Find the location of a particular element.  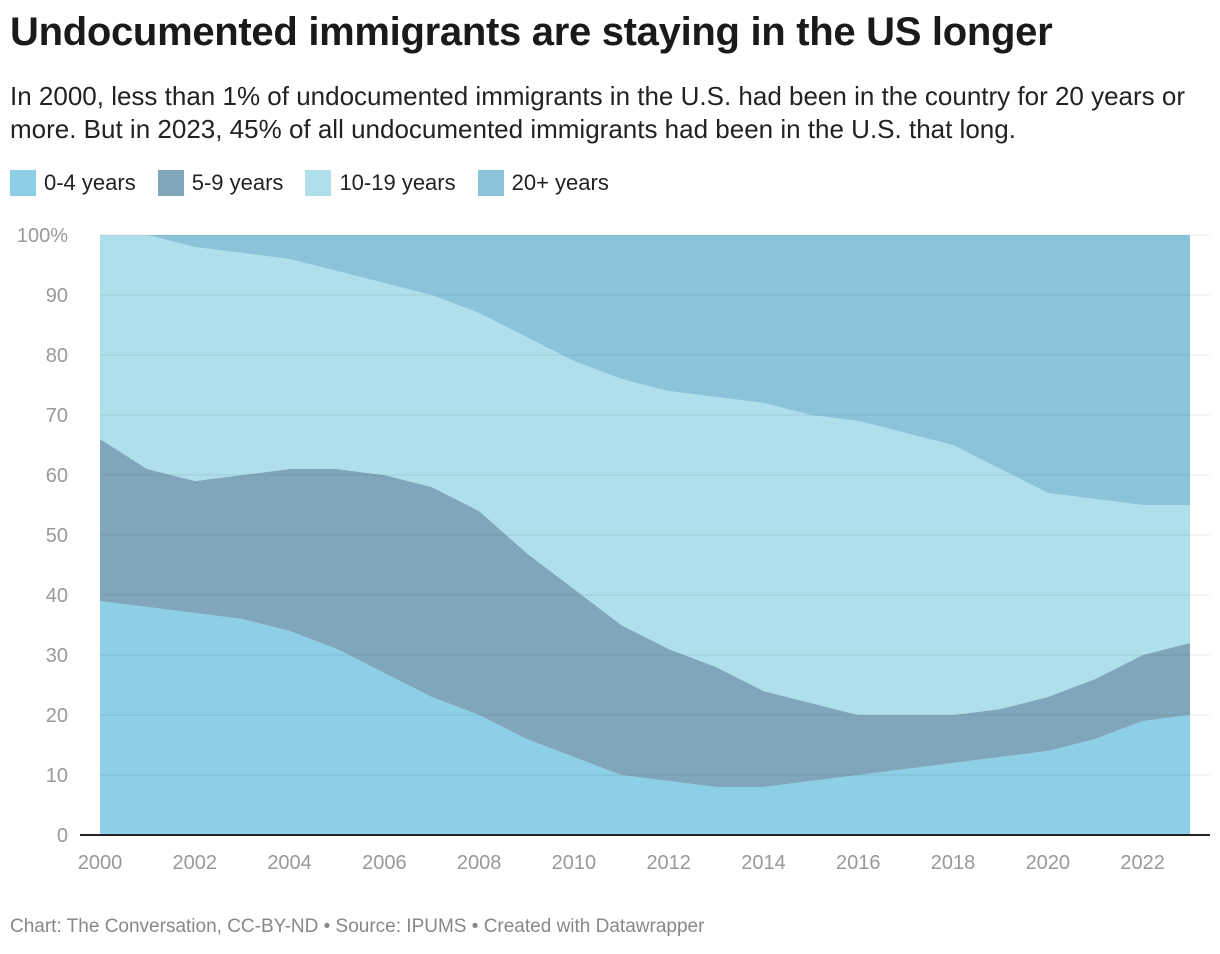

x-tick-label: 2008 is located at coordinates (479, 863).